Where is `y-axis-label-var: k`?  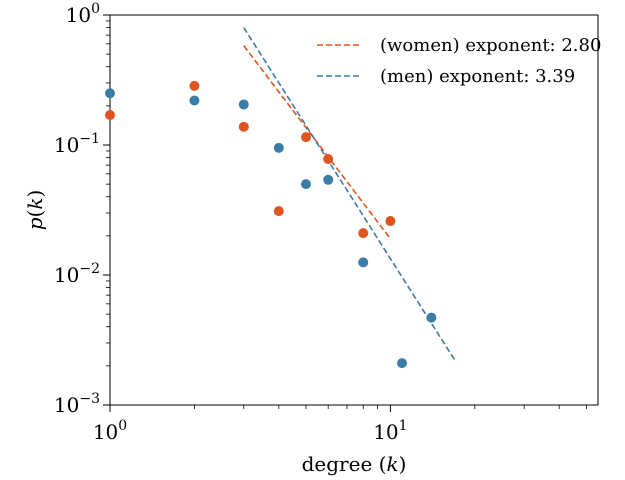
y-axis-label-var: k is located at coordinates (35, 204).